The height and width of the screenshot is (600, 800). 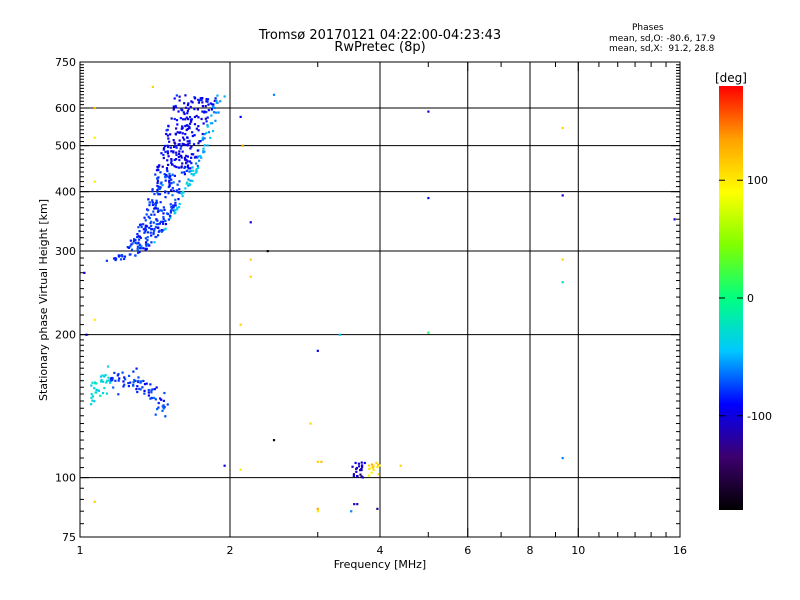 I want to click on chart-title: Tromsø 20170121 04:22:00-04:23:43, so click(x=380, y=35).